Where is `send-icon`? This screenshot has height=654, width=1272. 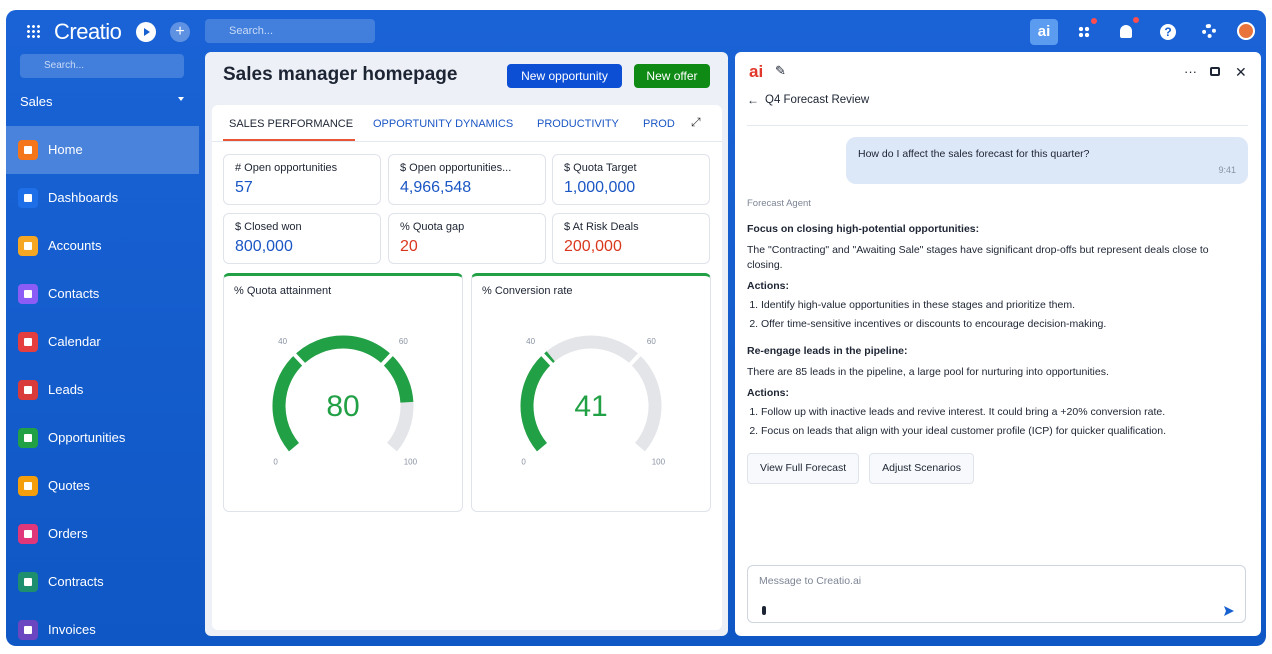 send-icon is located at coordinates (1229, 611).